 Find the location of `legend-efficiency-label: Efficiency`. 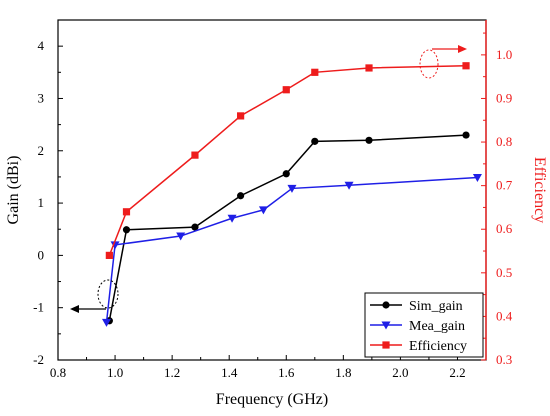

legend-efficiency-label: Efficiency is located at coordinates (438, 346).